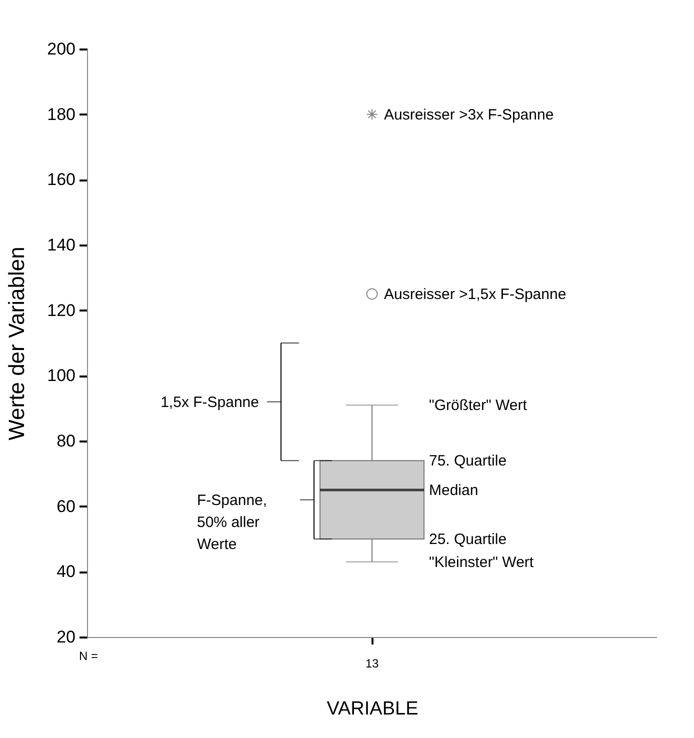  Describe the element at coordinates (61, 245) in the screenshot. I see `y-tick-label: 140` at that location.